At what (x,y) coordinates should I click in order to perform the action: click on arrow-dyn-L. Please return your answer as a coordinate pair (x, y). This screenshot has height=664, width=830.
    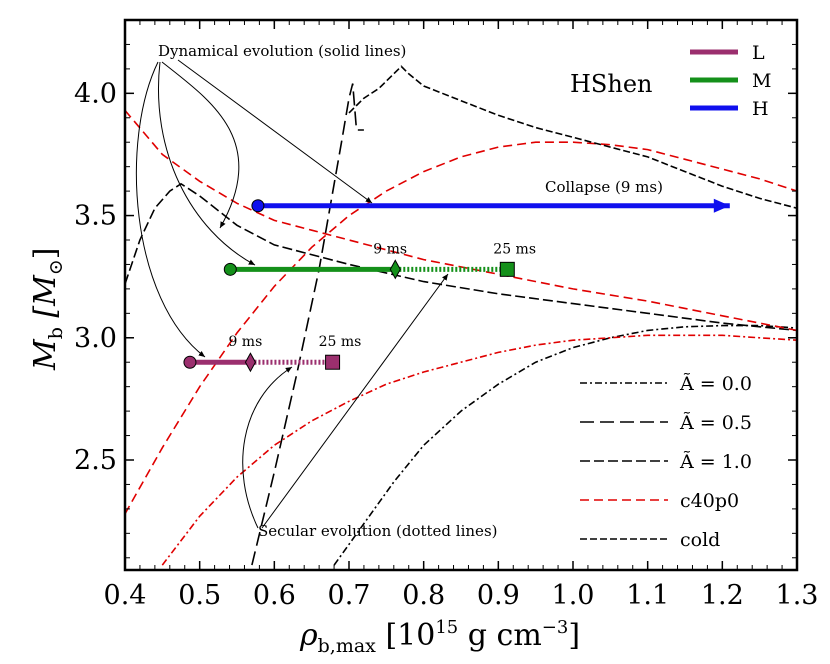
    Looking at the image, I should click on (170, 209).